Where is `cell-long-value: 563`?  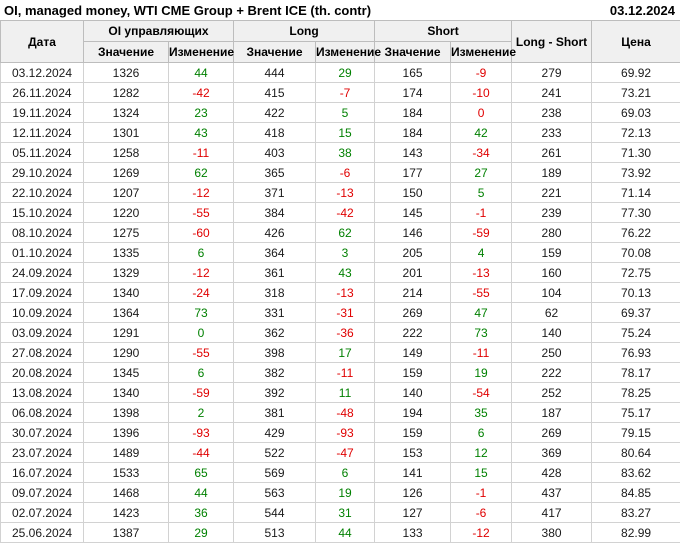
cell-long-value: 563 is located at coordinates (275, 492).